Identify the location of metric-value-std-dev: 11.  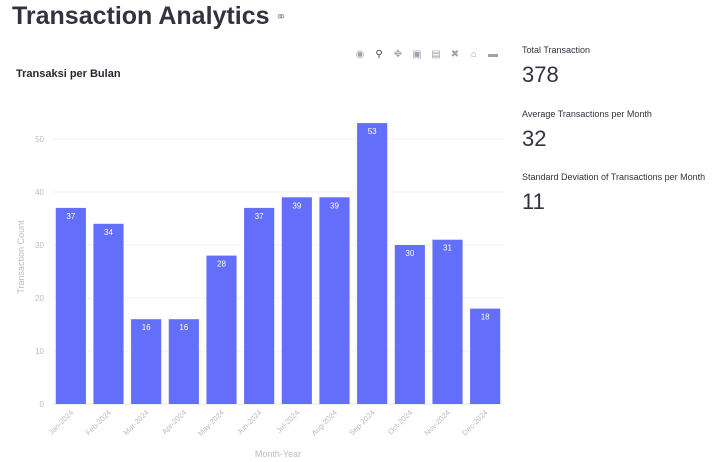
(533, 201).